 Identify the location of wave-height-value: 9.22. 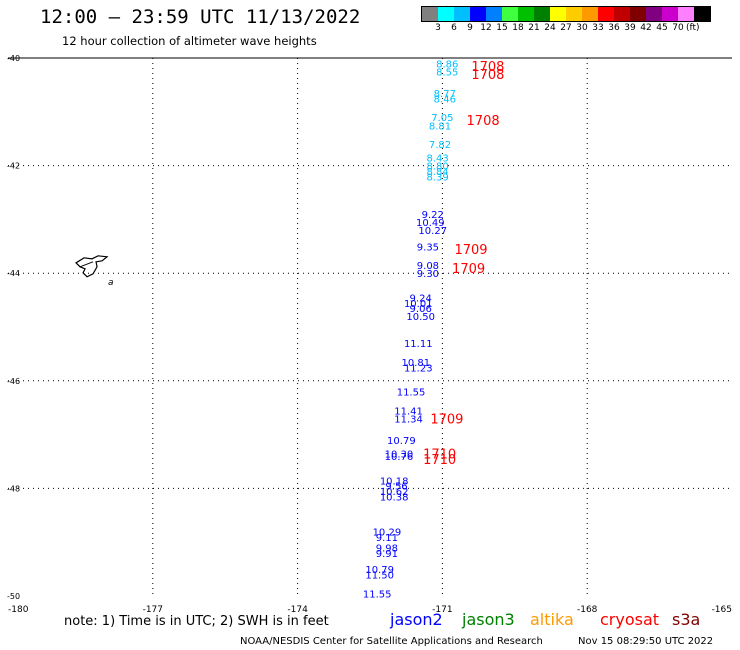
(433, 215).